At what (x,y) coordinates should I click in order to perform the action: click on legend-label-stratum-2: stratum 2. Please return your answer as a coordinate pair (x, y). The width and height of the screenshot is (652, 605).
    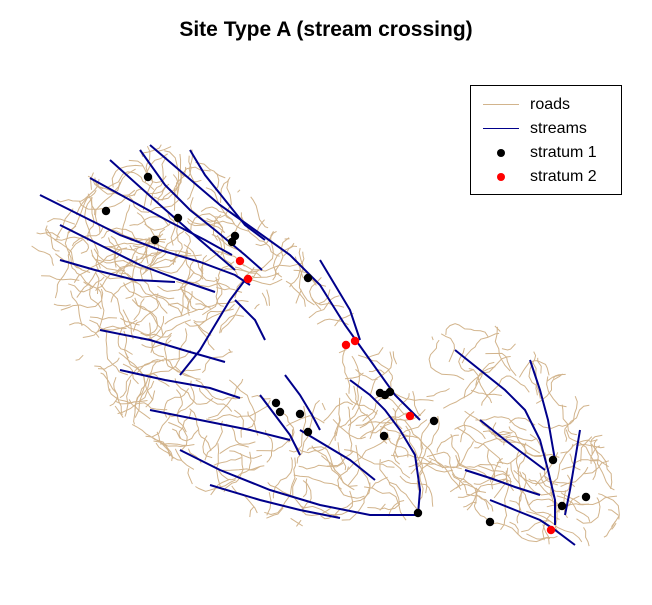
    Looking at the image, I should click on (563, 176).